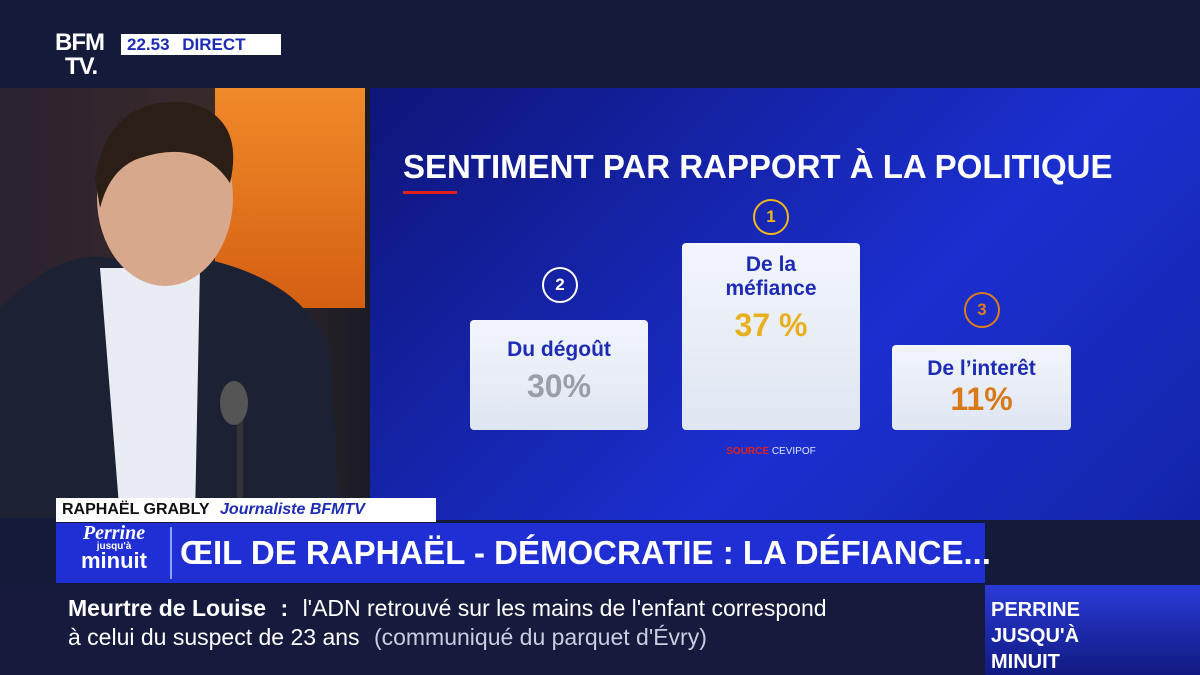  What do you see at coordinates (171, 553) in the screenshot?
I see `divider` at bounding box center [171, 553].